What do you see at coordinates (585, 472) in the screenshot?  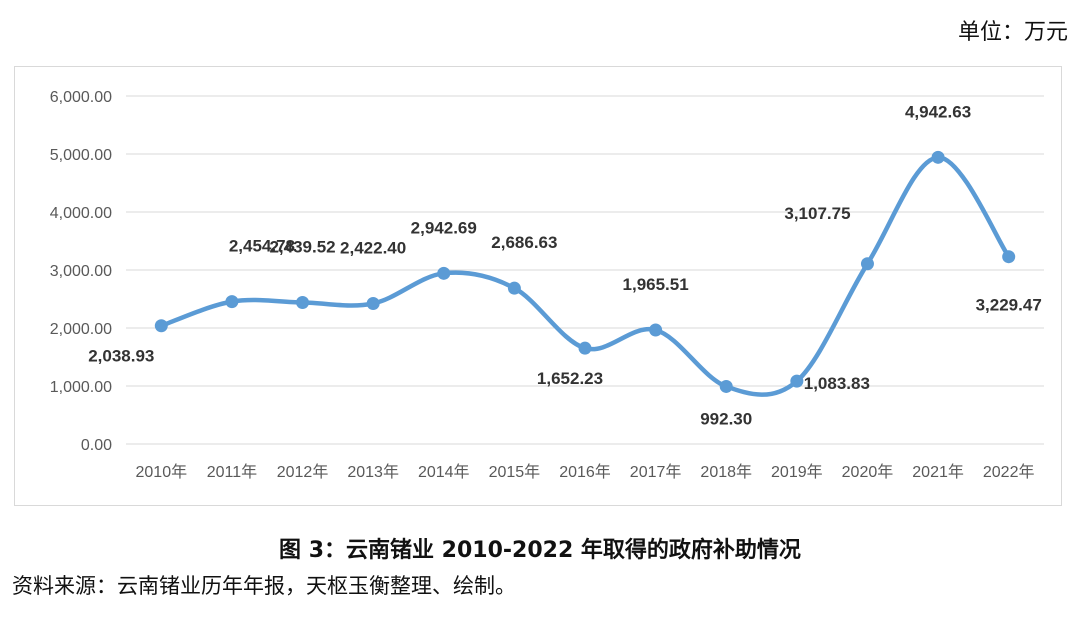 I see `x-tick-label: 2016年` at bounding box center [585, 472].